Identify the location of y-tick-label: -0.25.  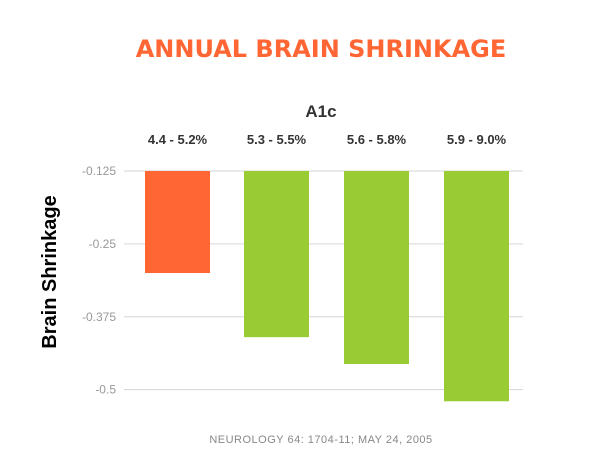
(103, 244).